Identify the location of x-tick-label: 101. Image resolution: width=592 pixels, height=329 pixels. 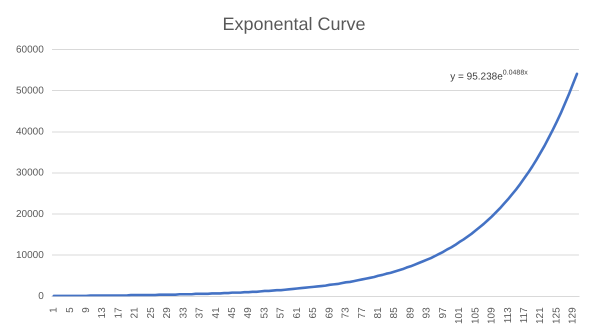
(460, 315).